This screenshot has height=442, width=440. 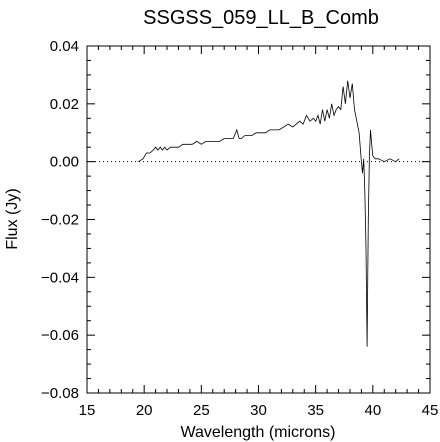 I want to click on x-tick-label: 20, so click(x=144, y=410).